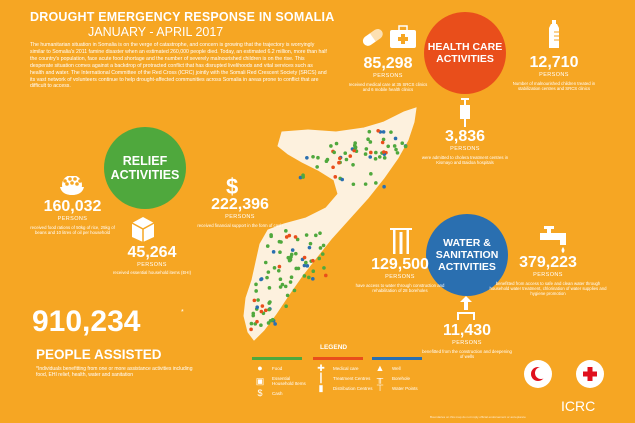  Describe the element at coordinates (465, 115) in the screenshot. I see `syringe-icon` at that location.